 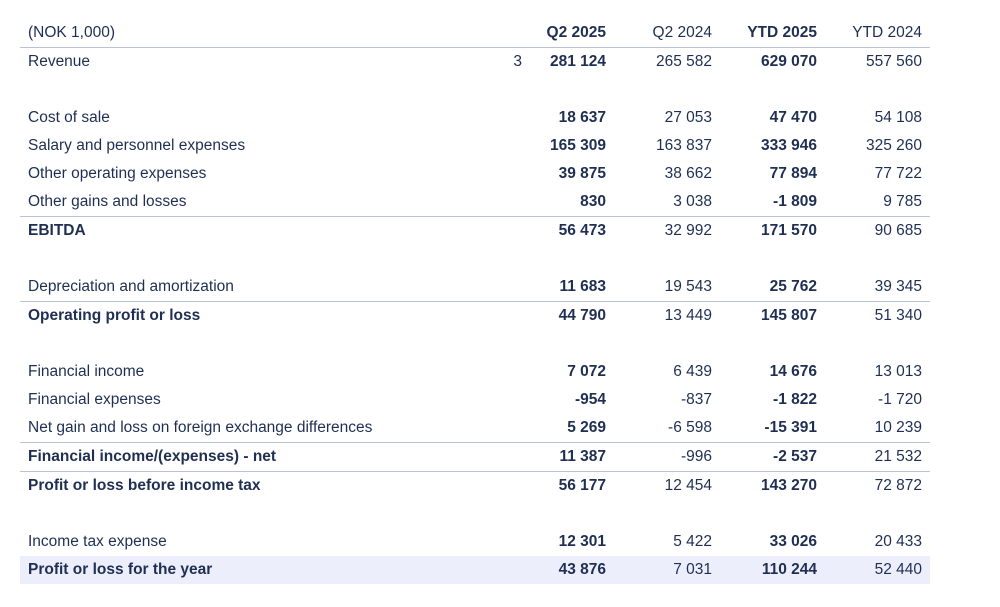 What do you see at coordinates (692, 541) in the screenshot?
I see `value-q2-2024: 5 422` at bounding box center [692, 541].